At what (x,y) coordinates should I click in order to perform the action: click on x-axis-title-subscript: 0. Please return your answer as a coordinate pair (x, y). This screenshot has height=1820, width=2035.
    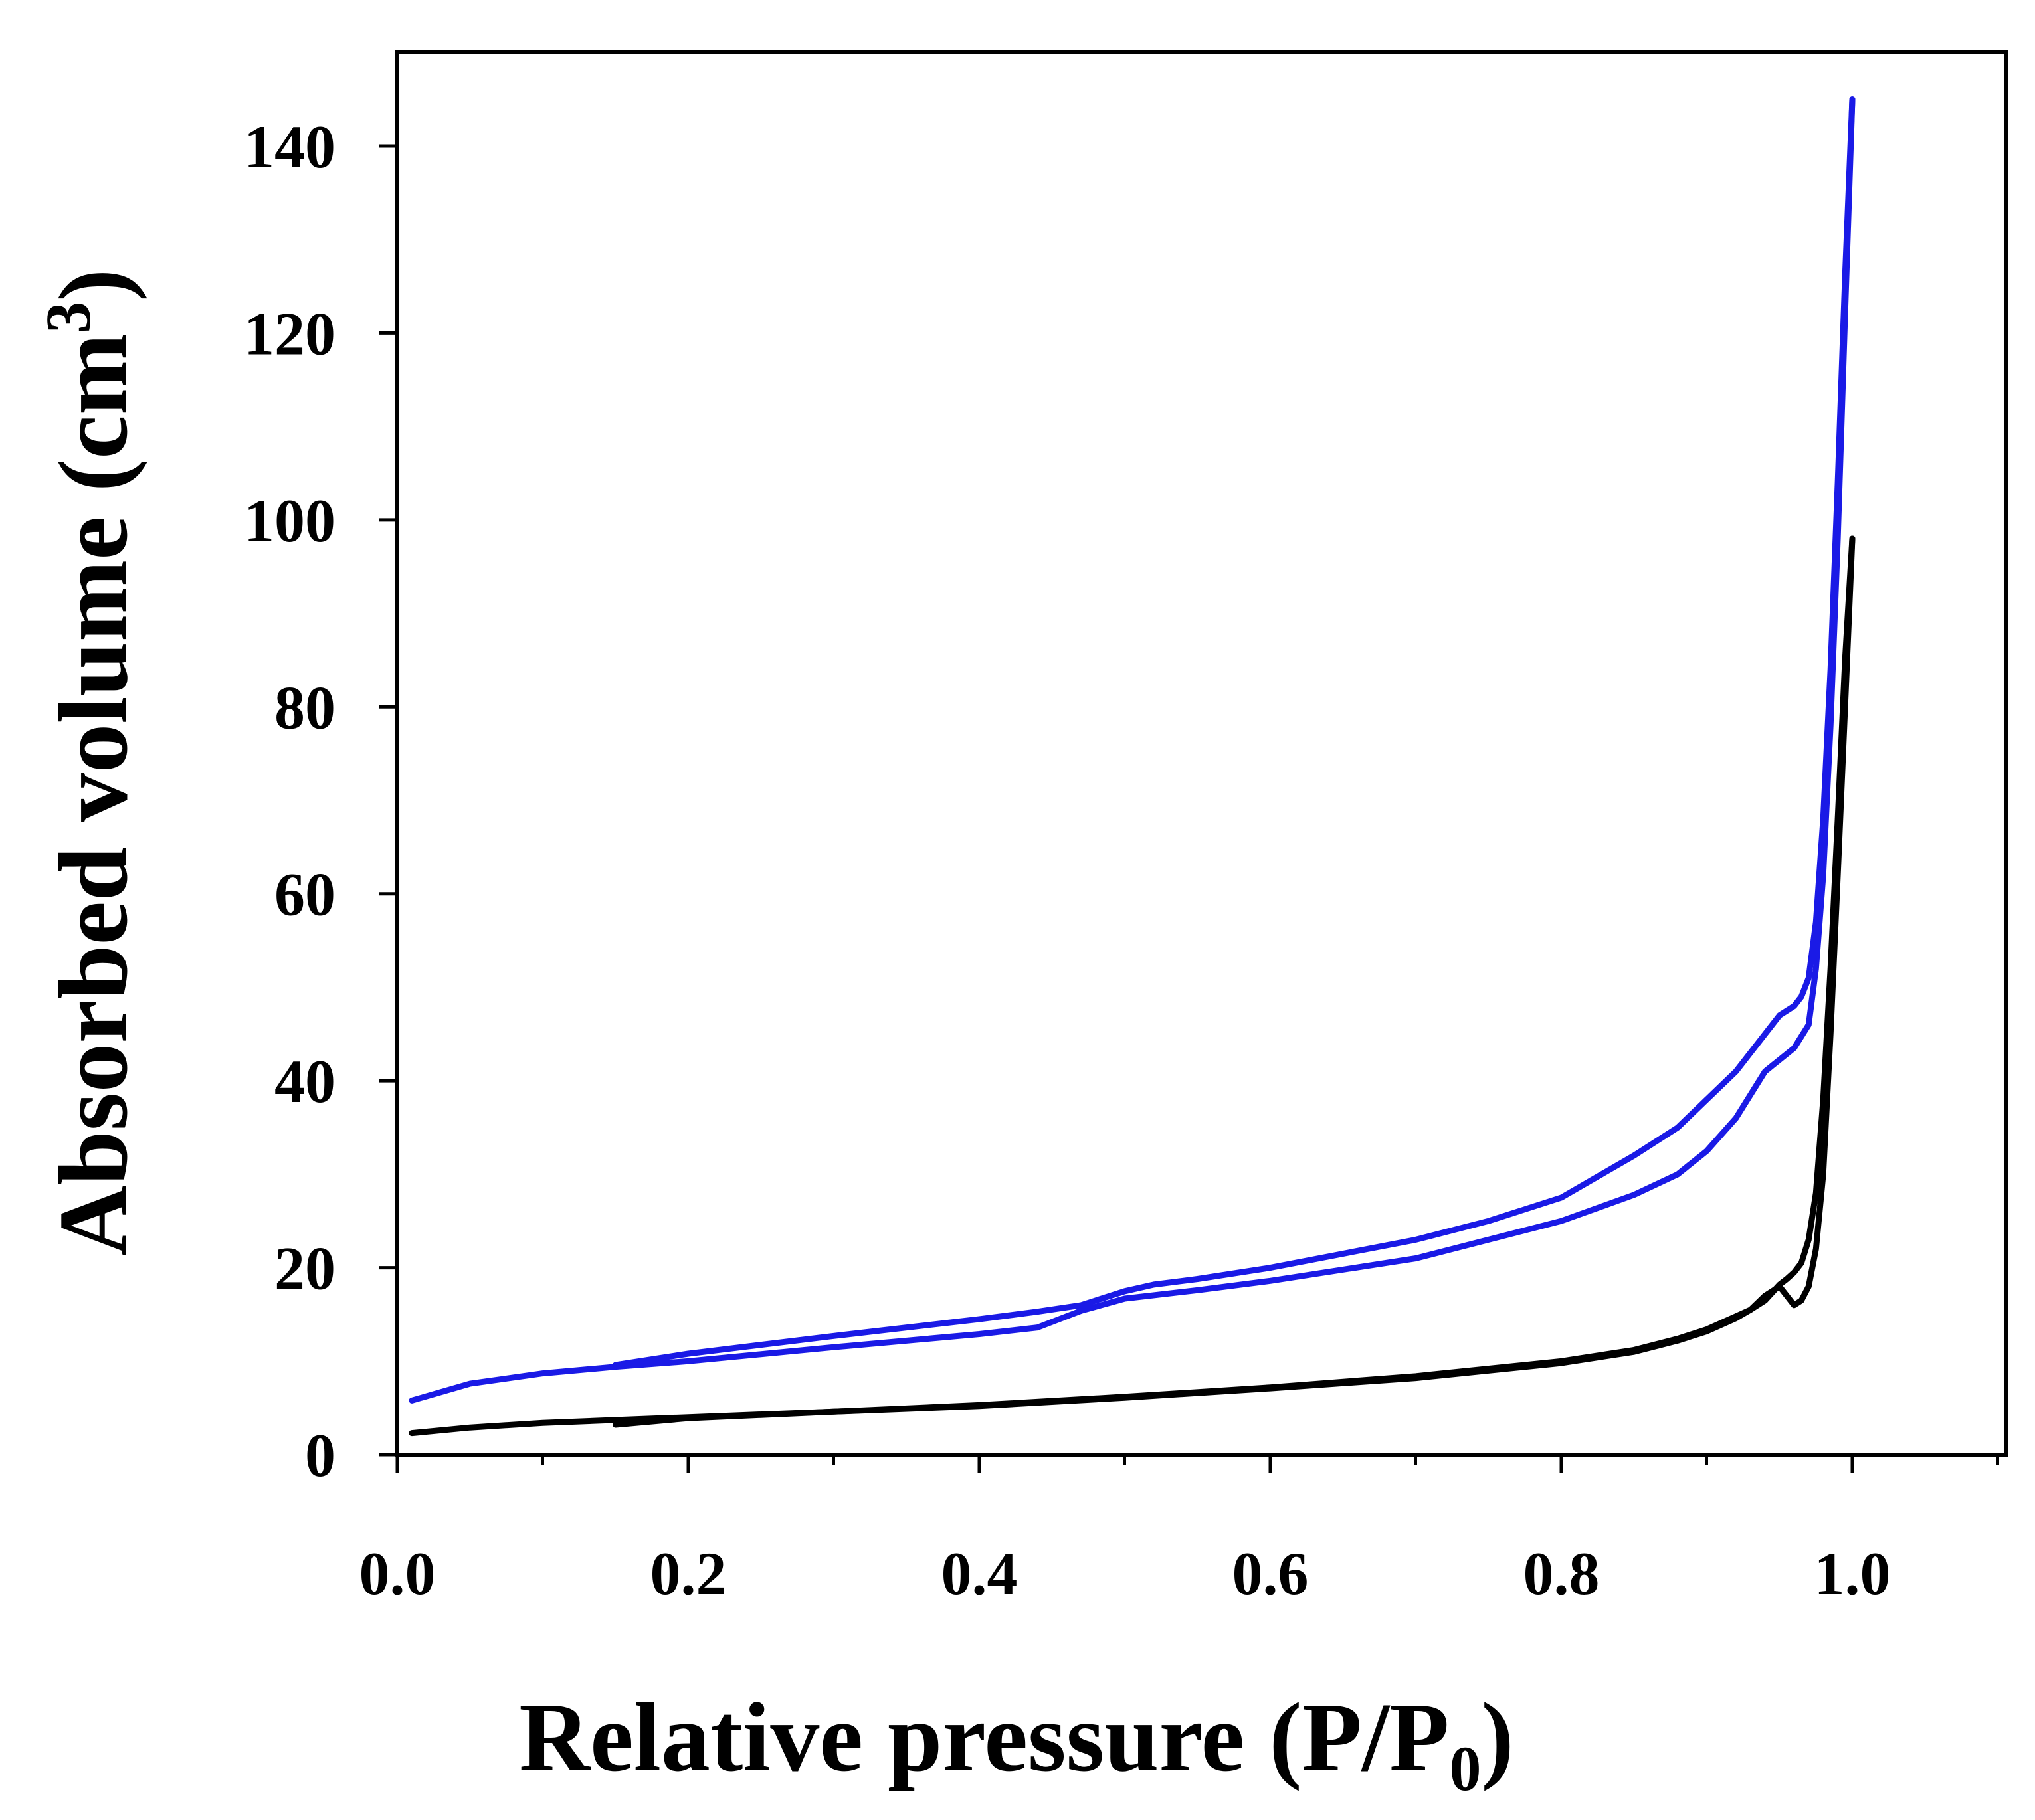
    Looking at the image, I should click on (1465, 1768).